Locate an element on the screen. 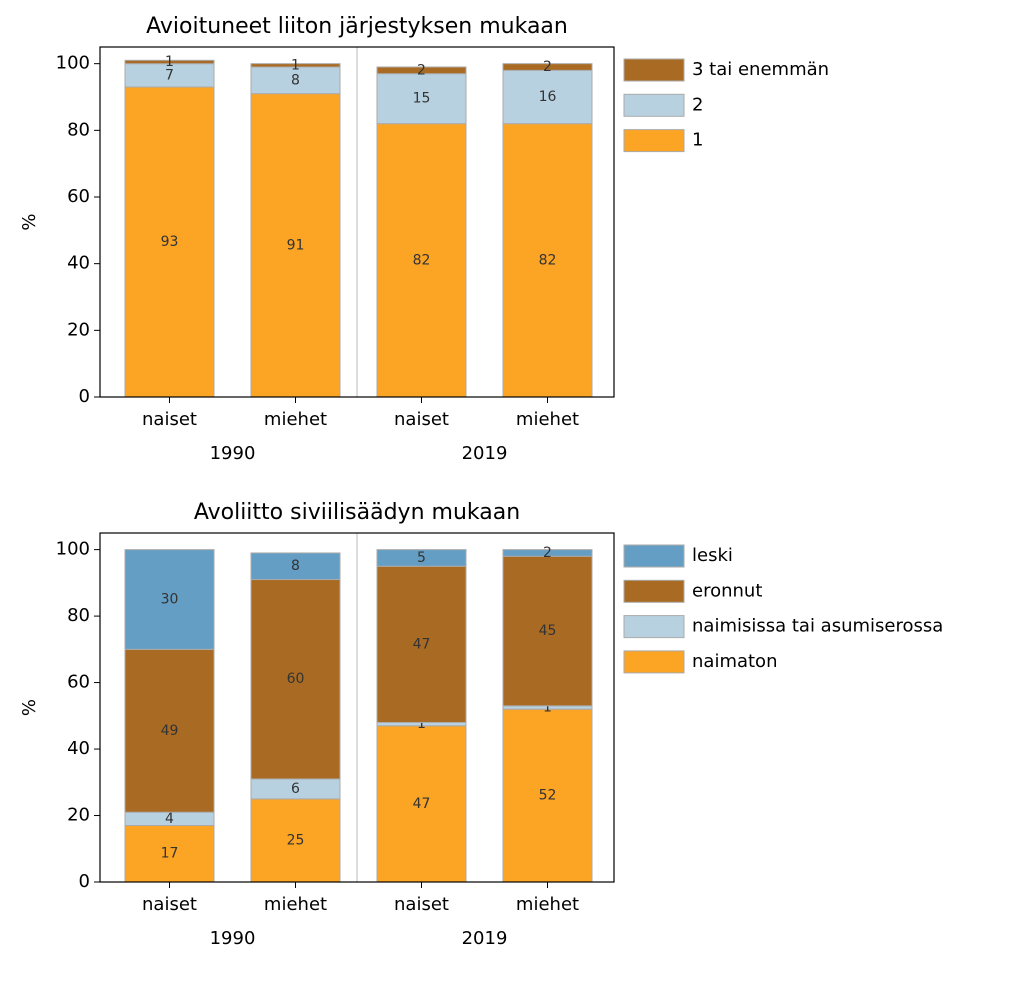 This screenshot has width=1024, height=983. value-label: 16 is located at coordinates (548, 97).